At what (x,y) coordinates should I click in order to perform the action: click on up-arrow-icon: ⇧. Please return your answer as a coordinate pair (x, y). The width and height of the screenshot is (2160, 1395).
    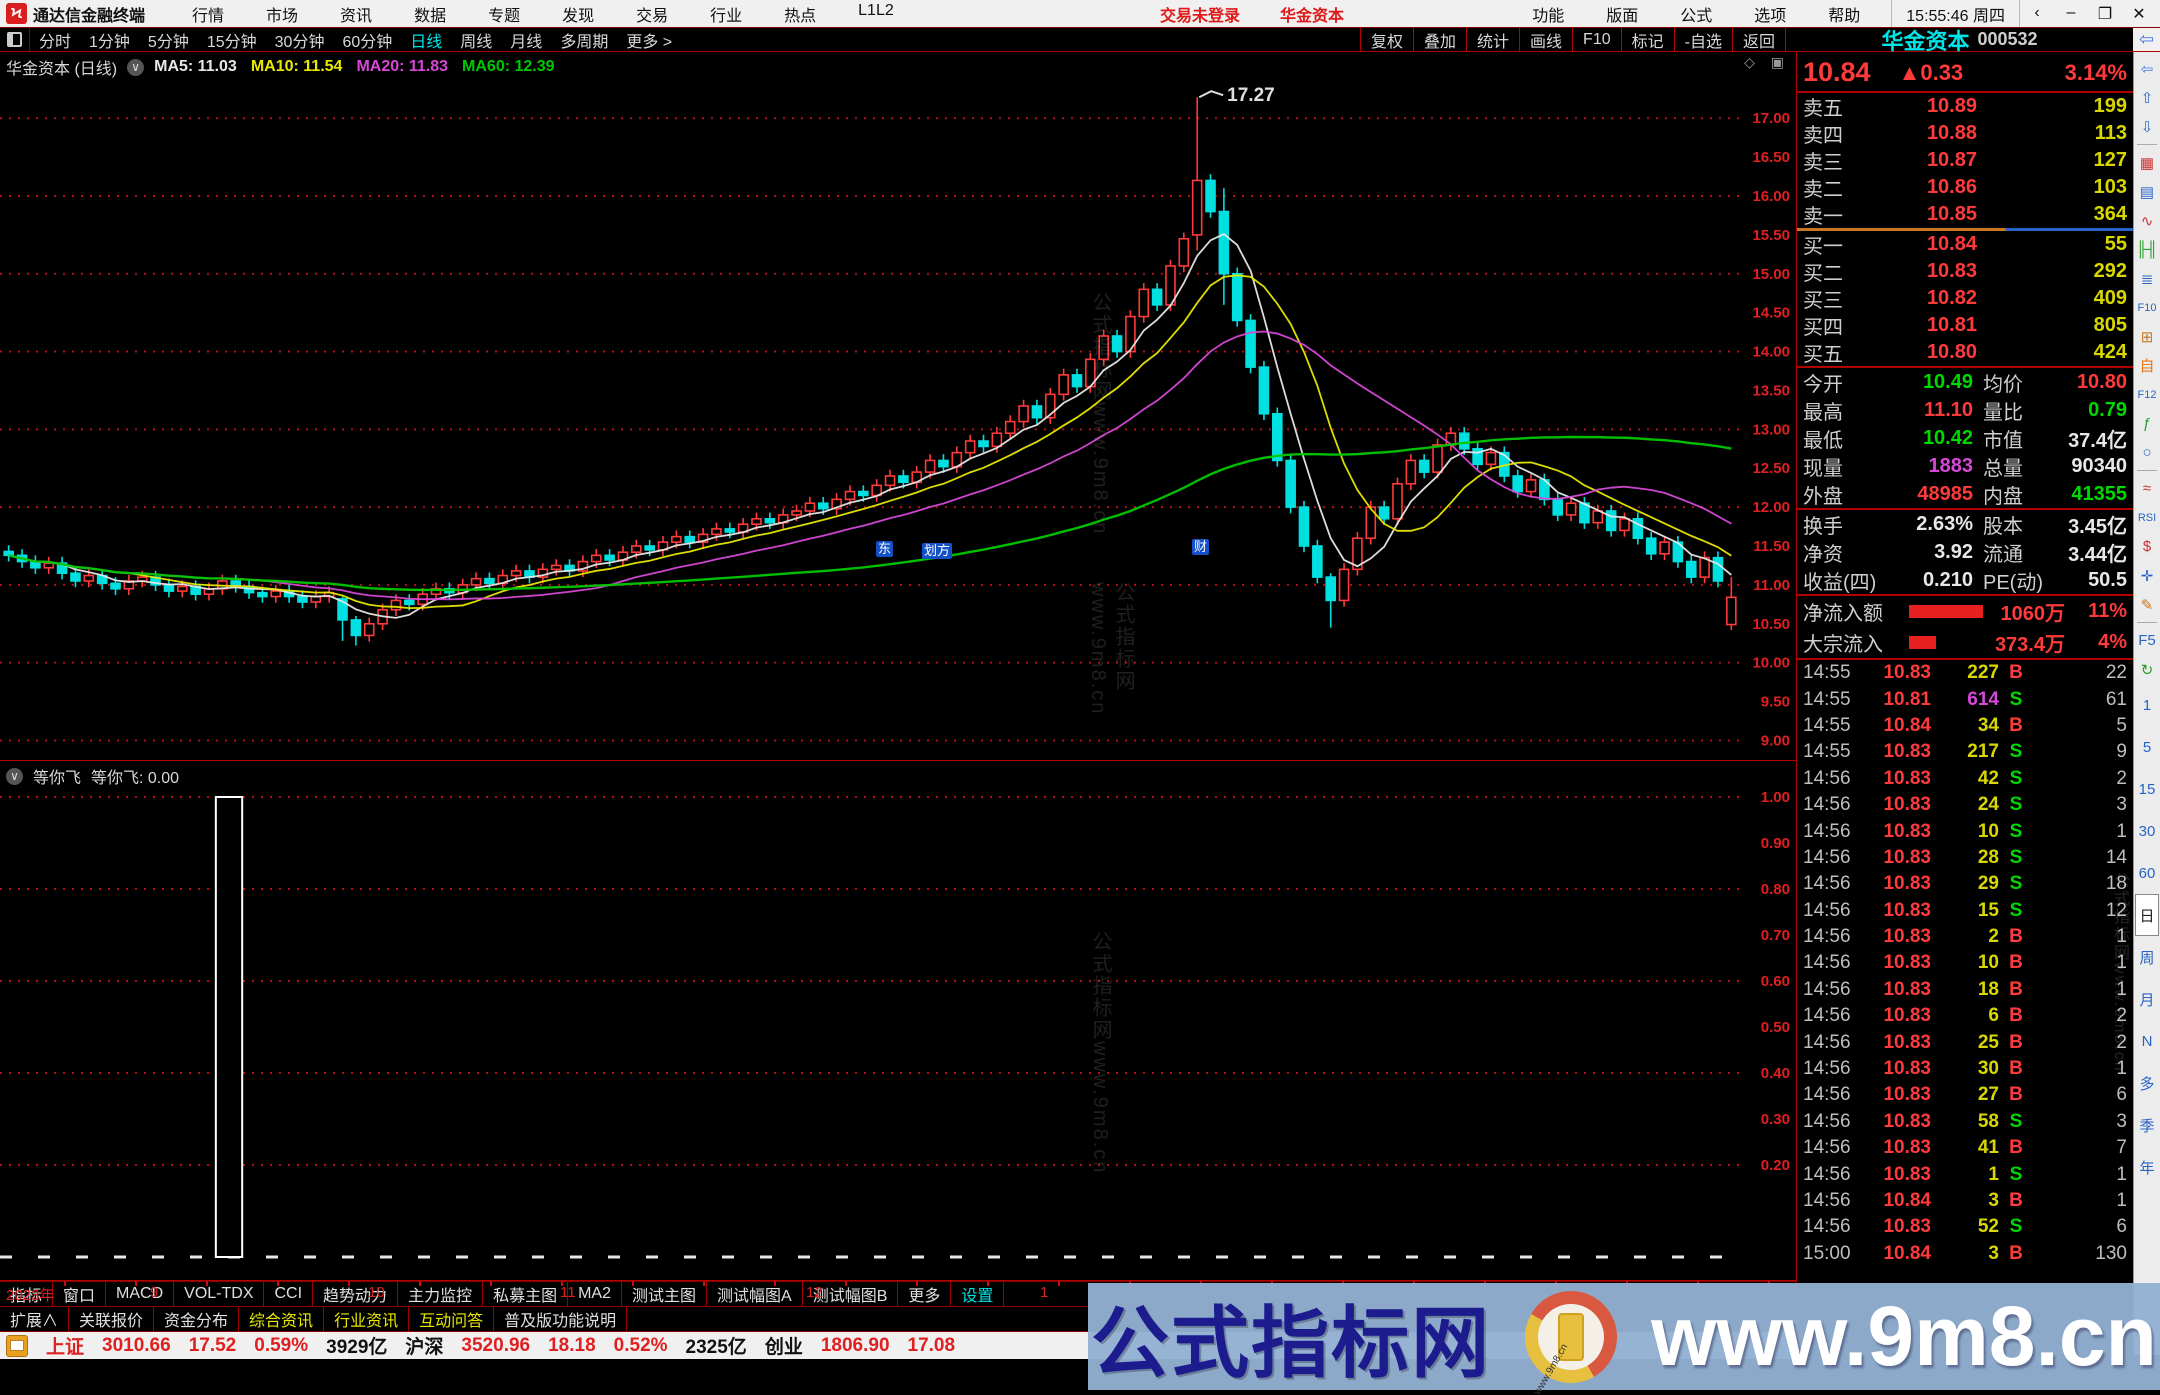
    Looking at the image, I should click on (2147, 98).